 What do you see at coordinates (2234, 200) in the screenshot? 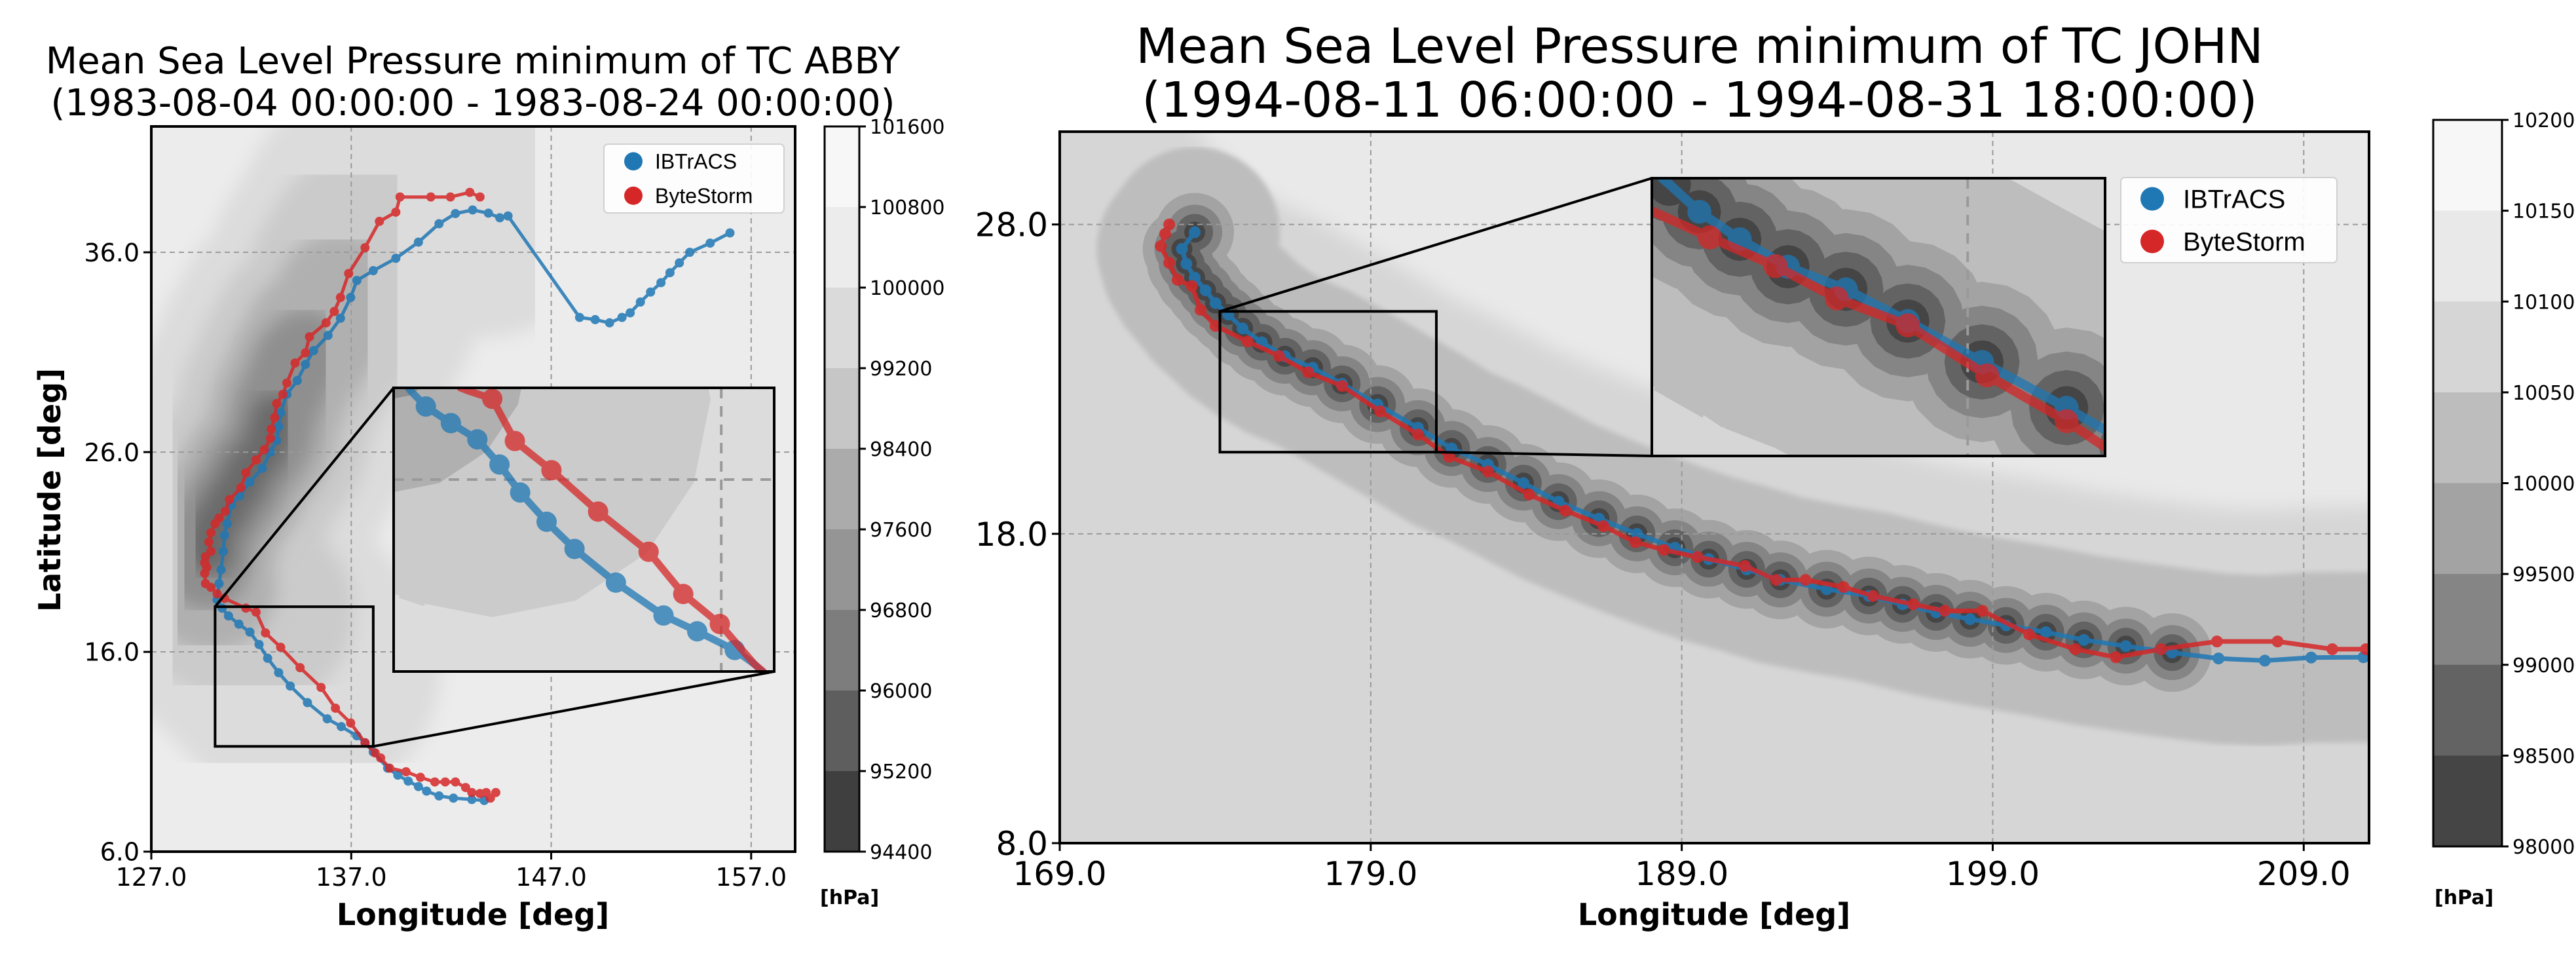
I see `legend-label-ibtracs: IBTrACS` at bounding box center [2234, 200].